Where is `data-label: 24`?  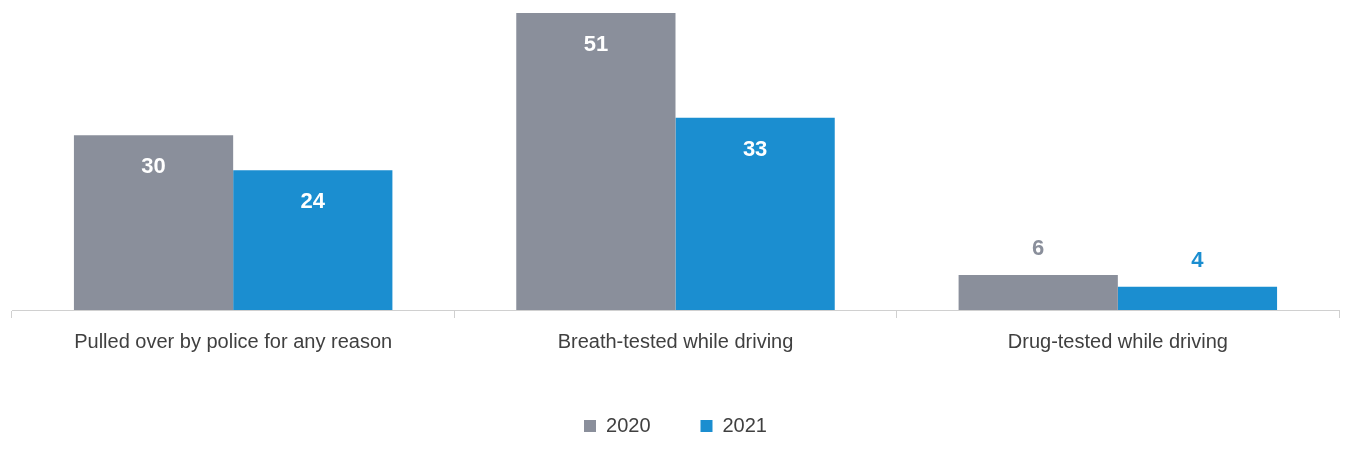
data-label: 24 is located at coordinates (313, 201).